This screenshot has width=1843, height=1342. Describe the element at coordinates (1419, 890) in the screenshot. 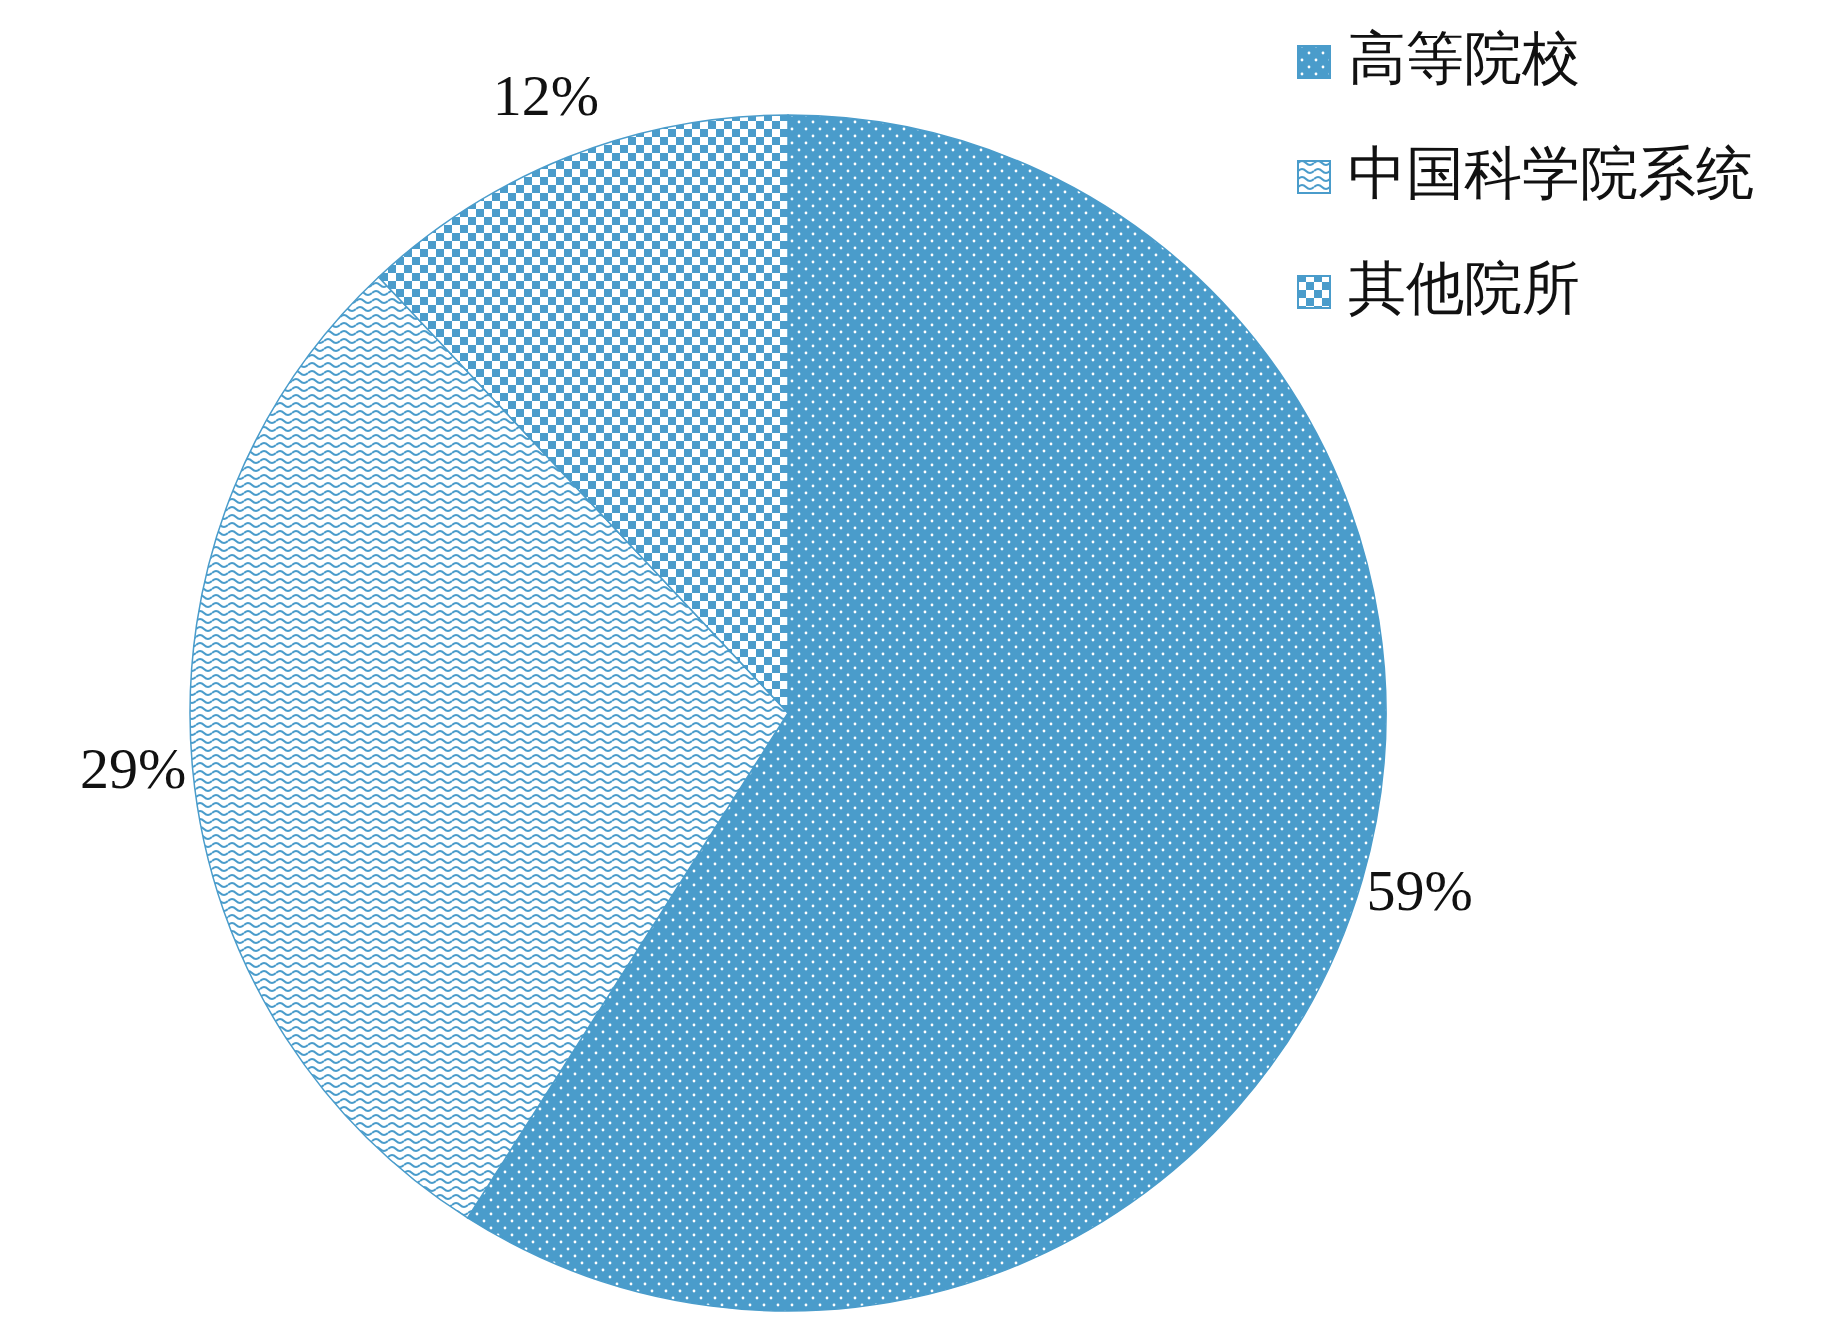

I see `data-label: 59%` at that location.